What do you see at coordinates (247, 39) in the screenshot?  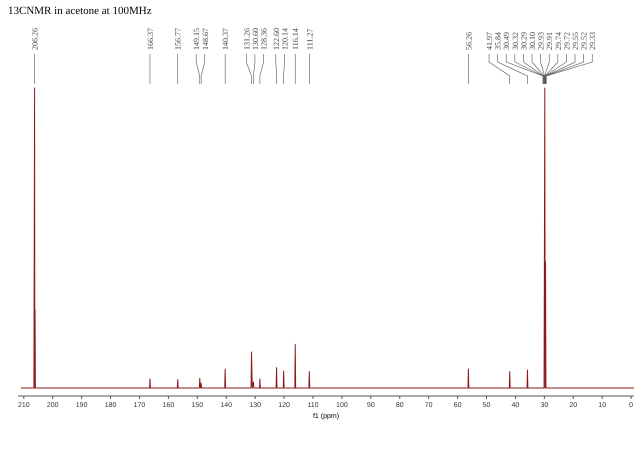 I see `annotation: 131.26` at bounding box center [247, 39].